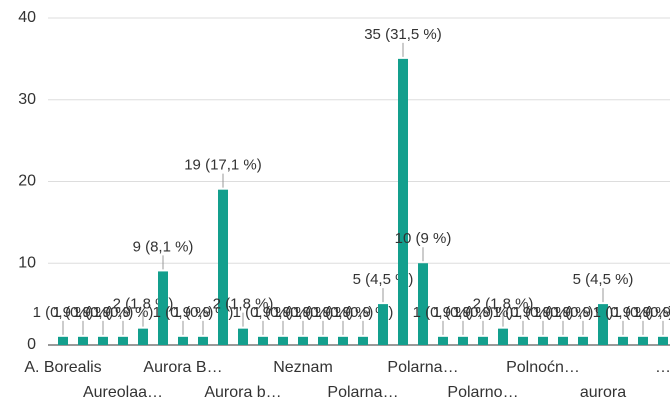  What do you see at coordinates (27, 262) in the screenshot?
I see `y-tick-label: 10` at bounding box center [27, 262].